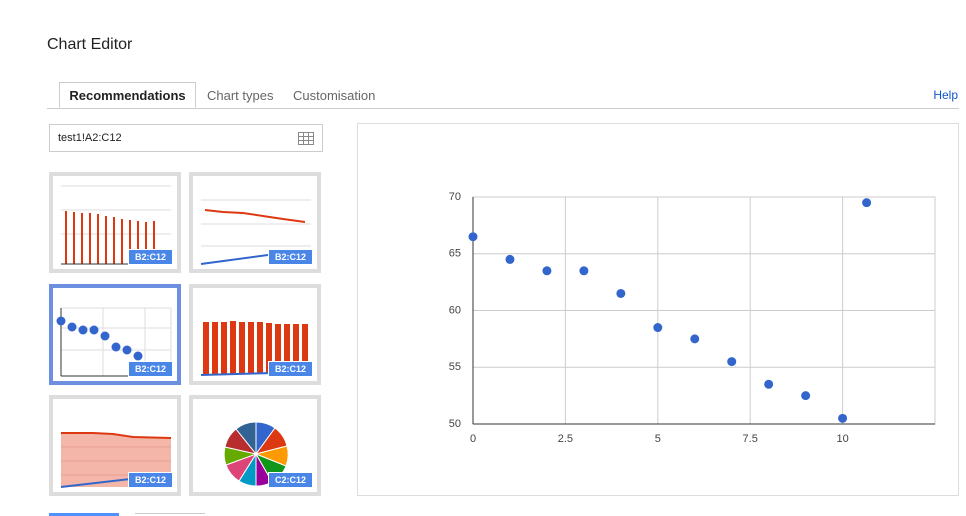 The width and height of the screenshot is (966, 516). I want to click on help-link: Help, so click(945, 95).